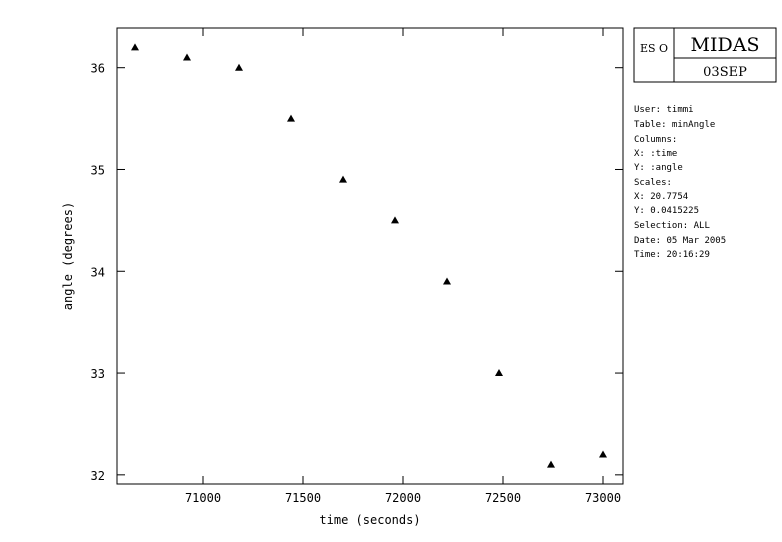  What do you see at coordinates (674, 125) in the screenshot?
I see `info-line: Table: minAngle` at bounding box center [674, 125].